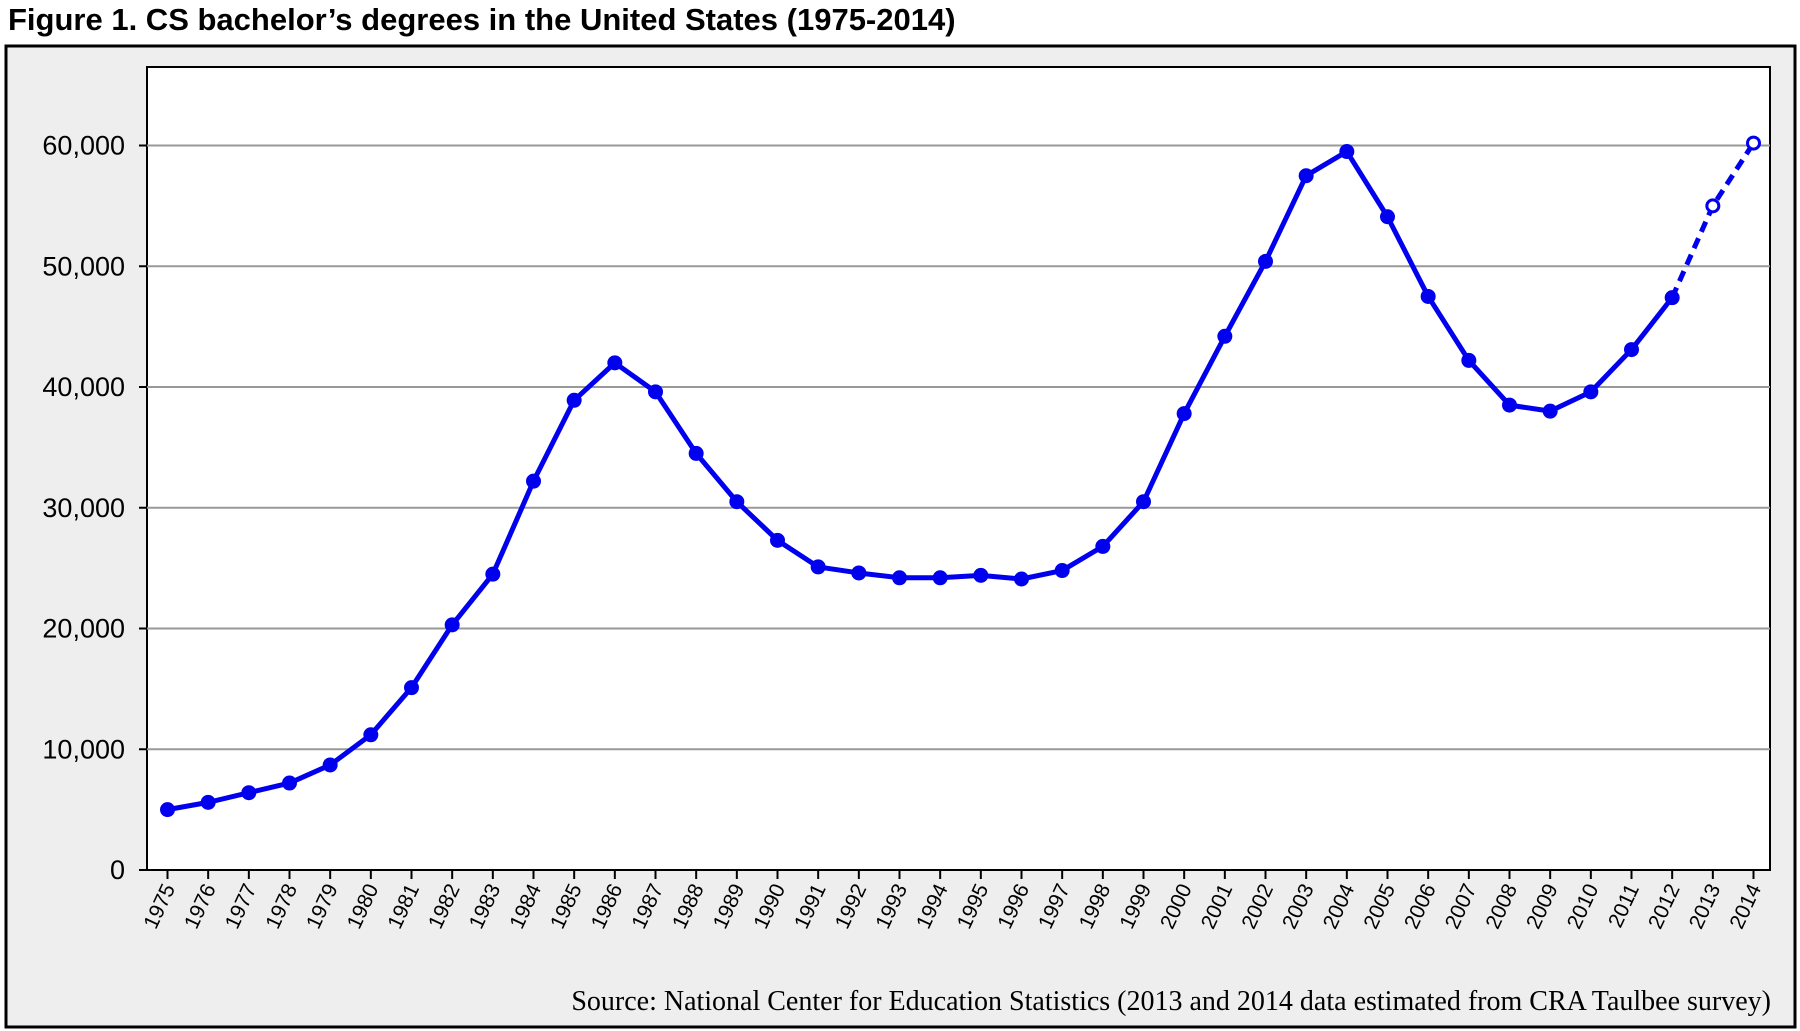 The image size is (1800, 1031). What do you see at coordinates (83, 146) in the screenshot?
I see `y-tick-label: 60,000` at bounding box center [83, 146].